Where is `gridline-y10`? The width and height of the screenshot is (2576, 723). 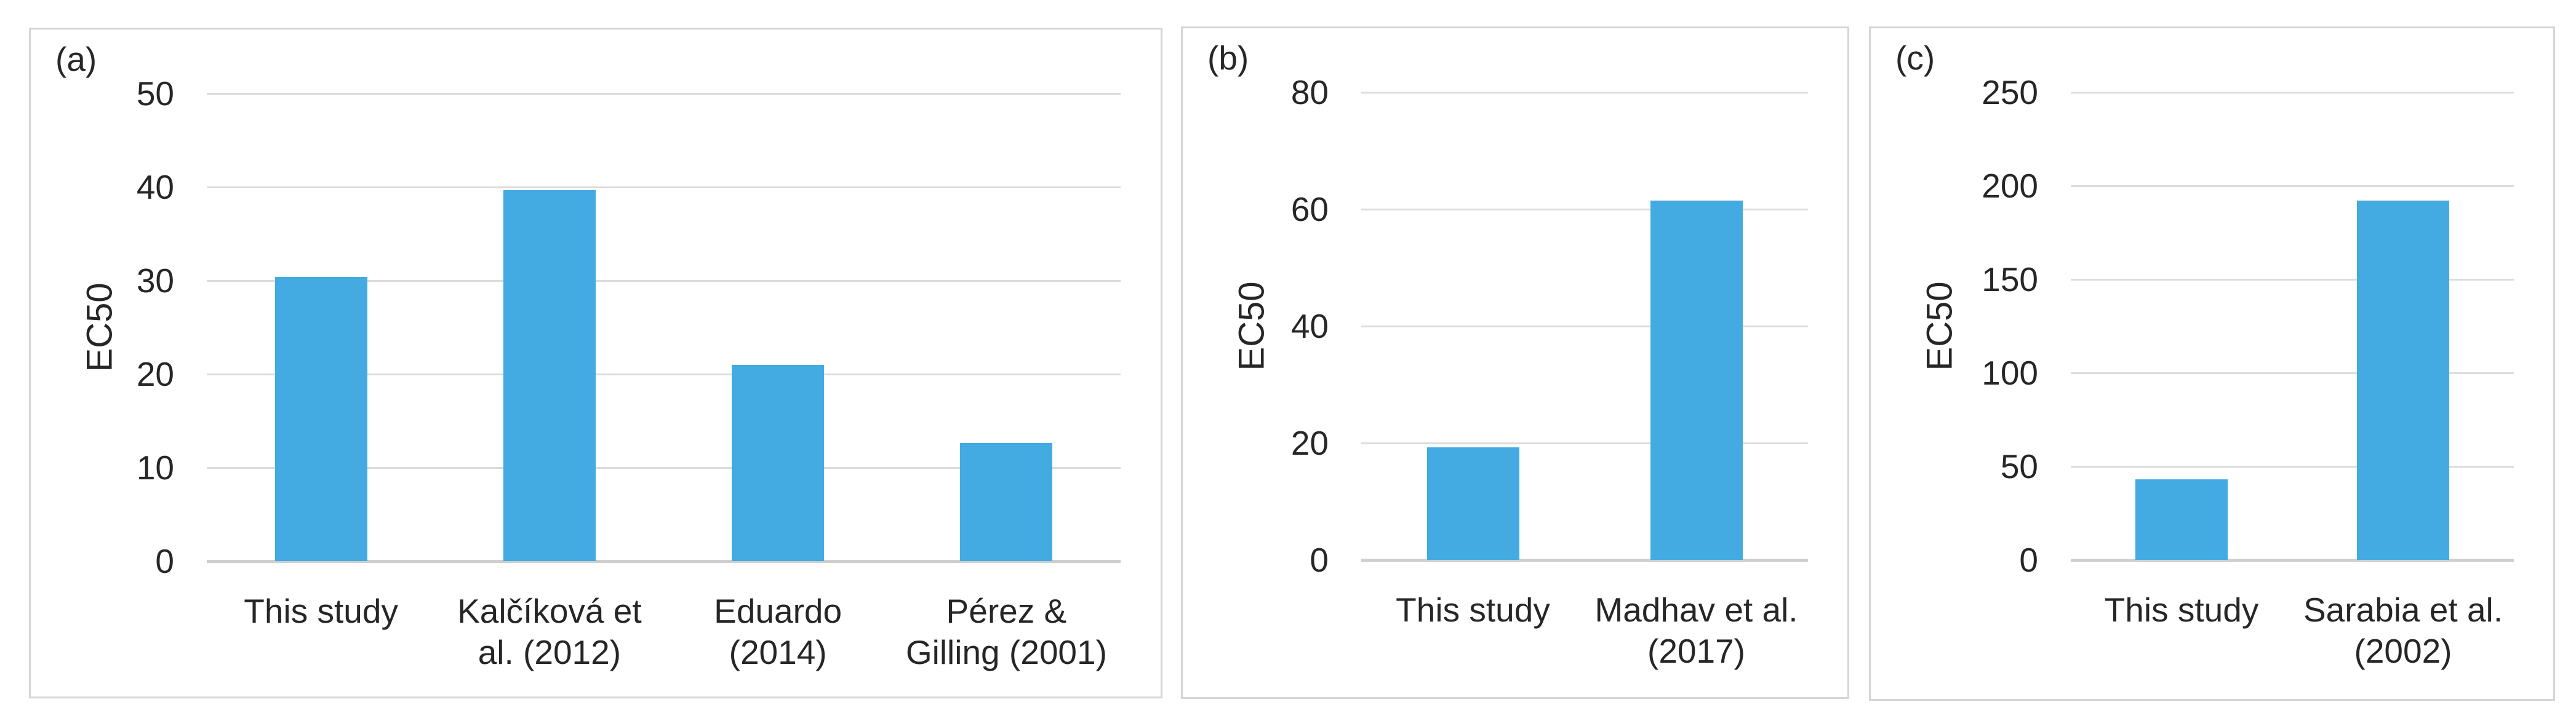 gridline-y10 is located at coordinates (664, 467).